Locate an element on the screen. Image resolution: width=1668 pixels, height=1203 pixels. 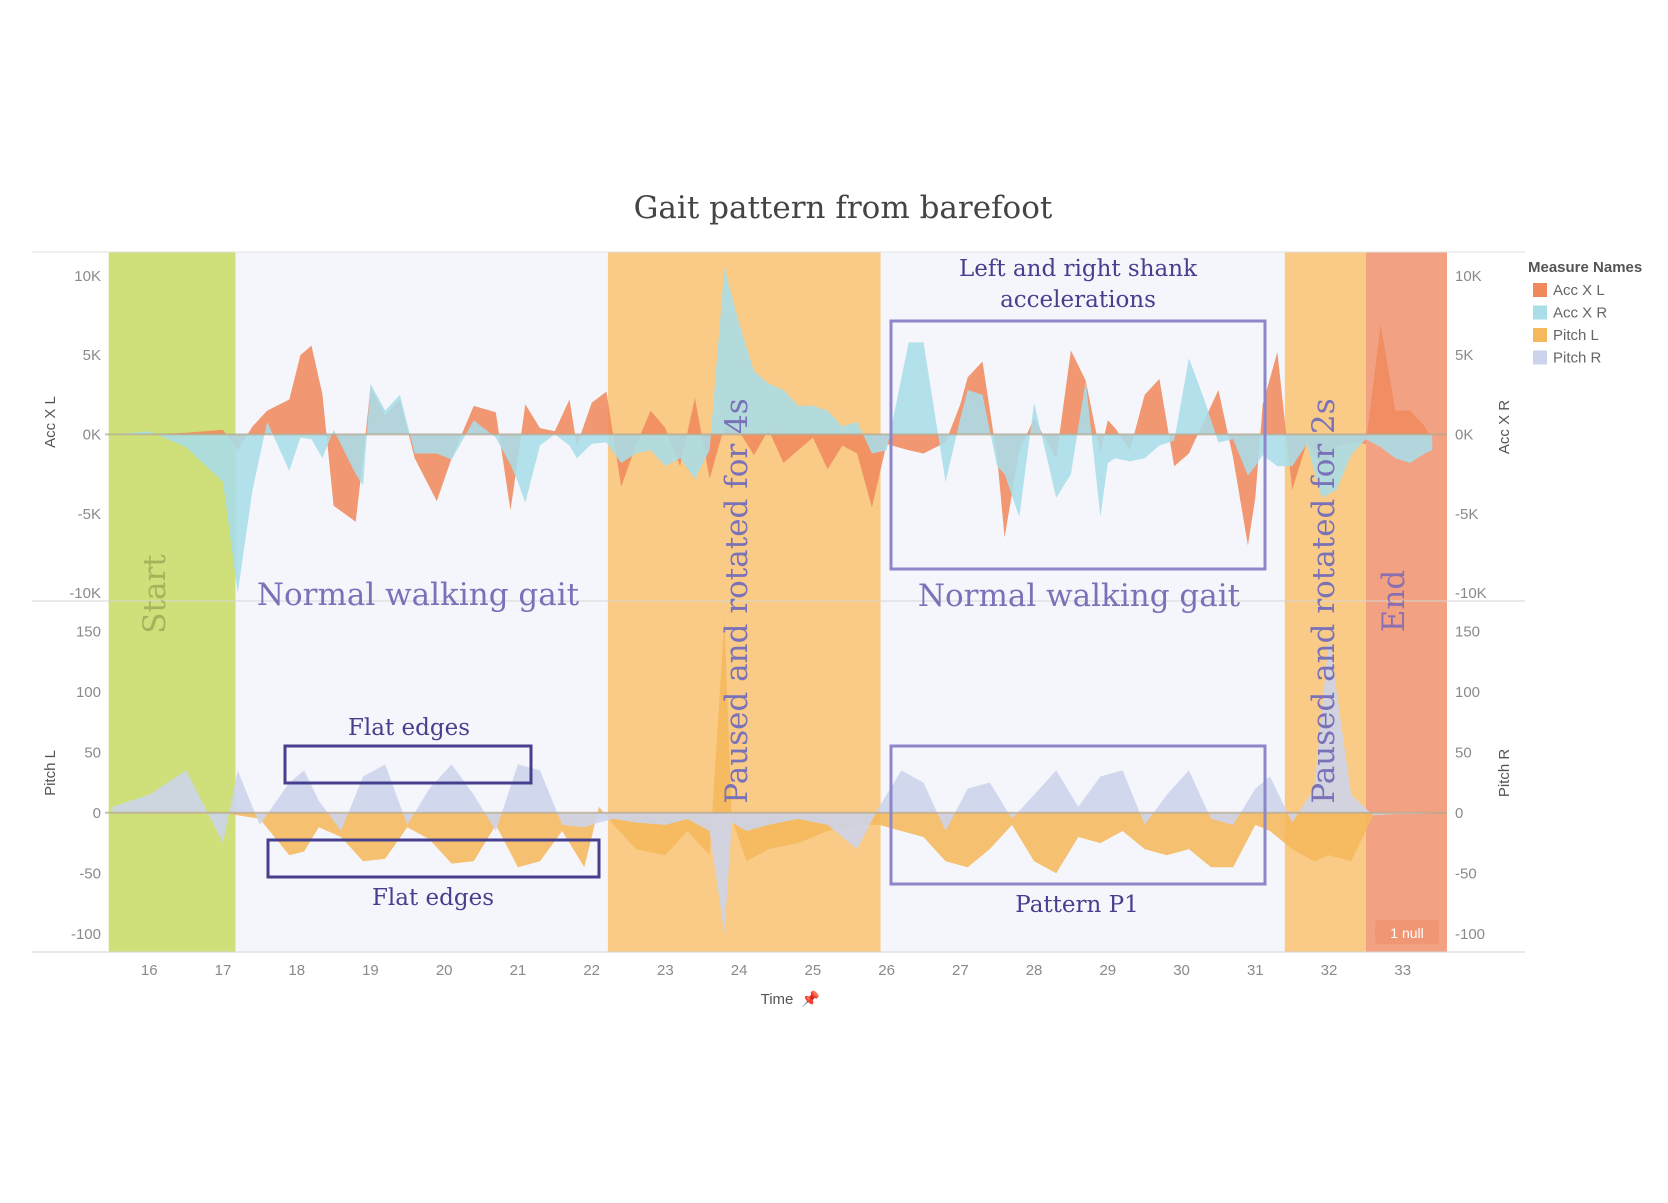
chart-title: Gait pattern from barefoot is located at coordinates (843, 208).